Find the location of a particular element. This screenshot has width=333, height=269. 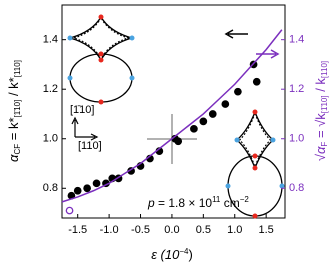

label-part: F is located at coordinates (324, 144).